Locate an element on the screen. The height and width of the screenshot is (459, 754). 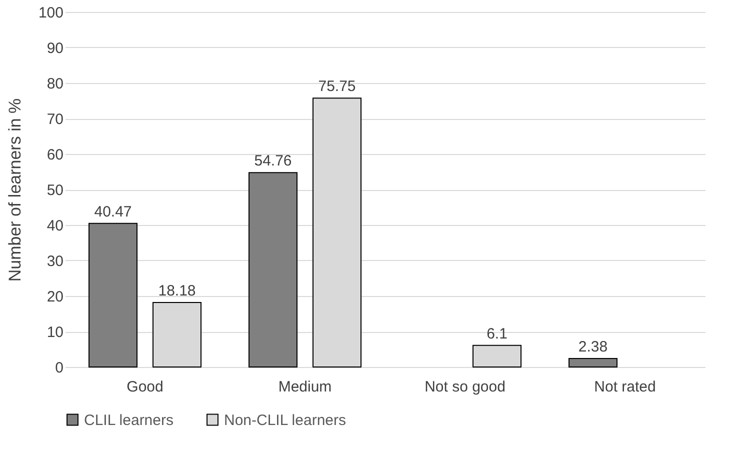
x-tick-label: Medium is located at coordinates (305, 387).